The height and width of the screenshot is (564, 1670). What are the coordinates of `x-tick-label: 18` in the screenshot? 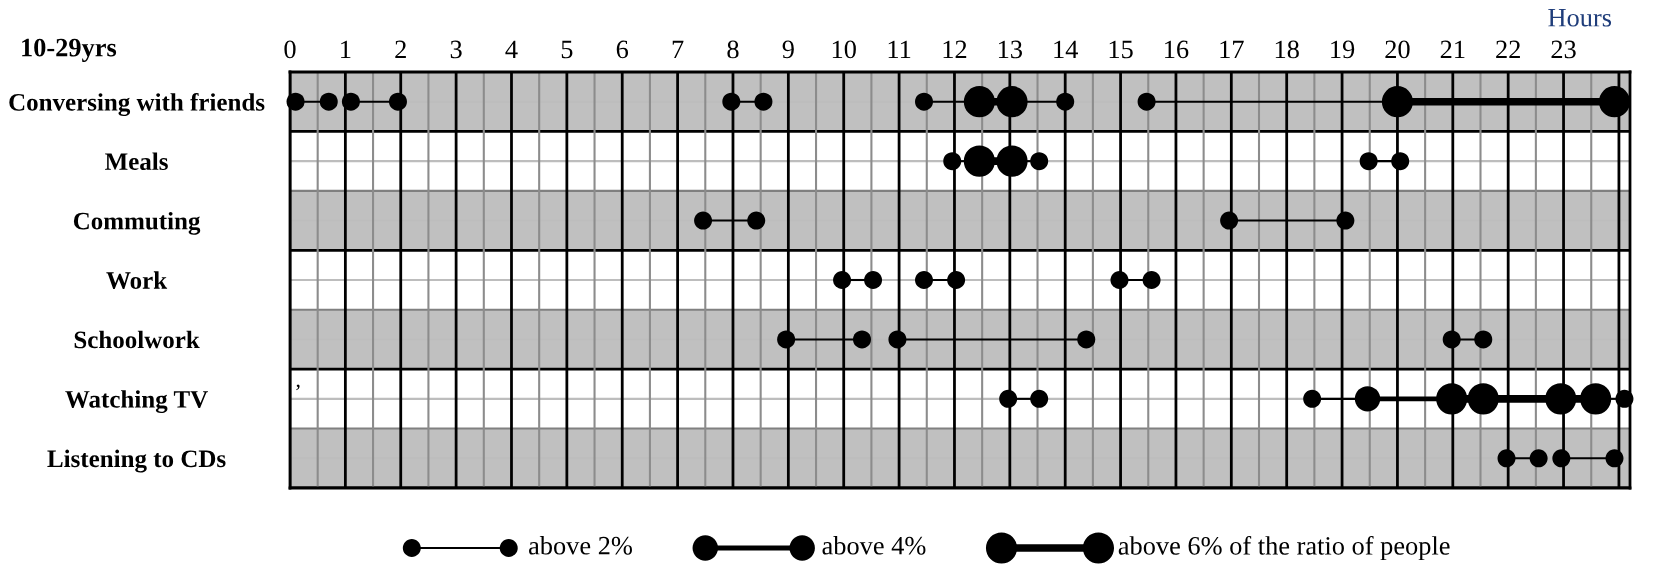 It's located at (1287, 49).